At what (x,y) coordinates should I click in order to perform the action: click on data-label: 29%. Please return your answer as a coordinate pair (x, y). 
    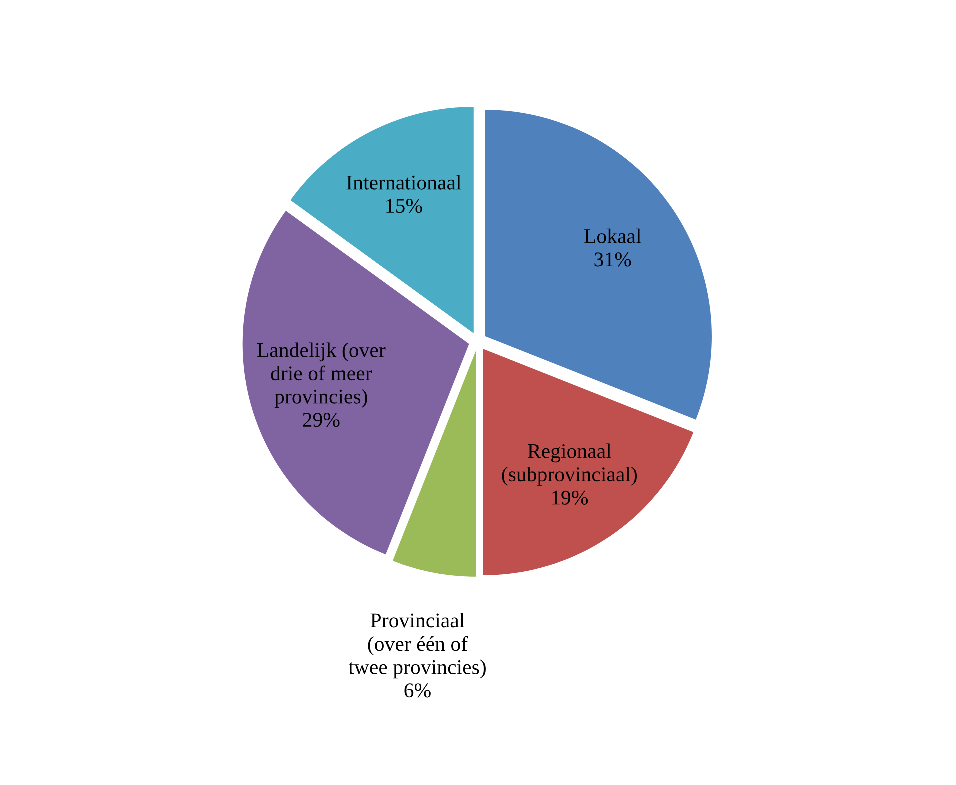
    Looking at the image, I should click on (321, 420).